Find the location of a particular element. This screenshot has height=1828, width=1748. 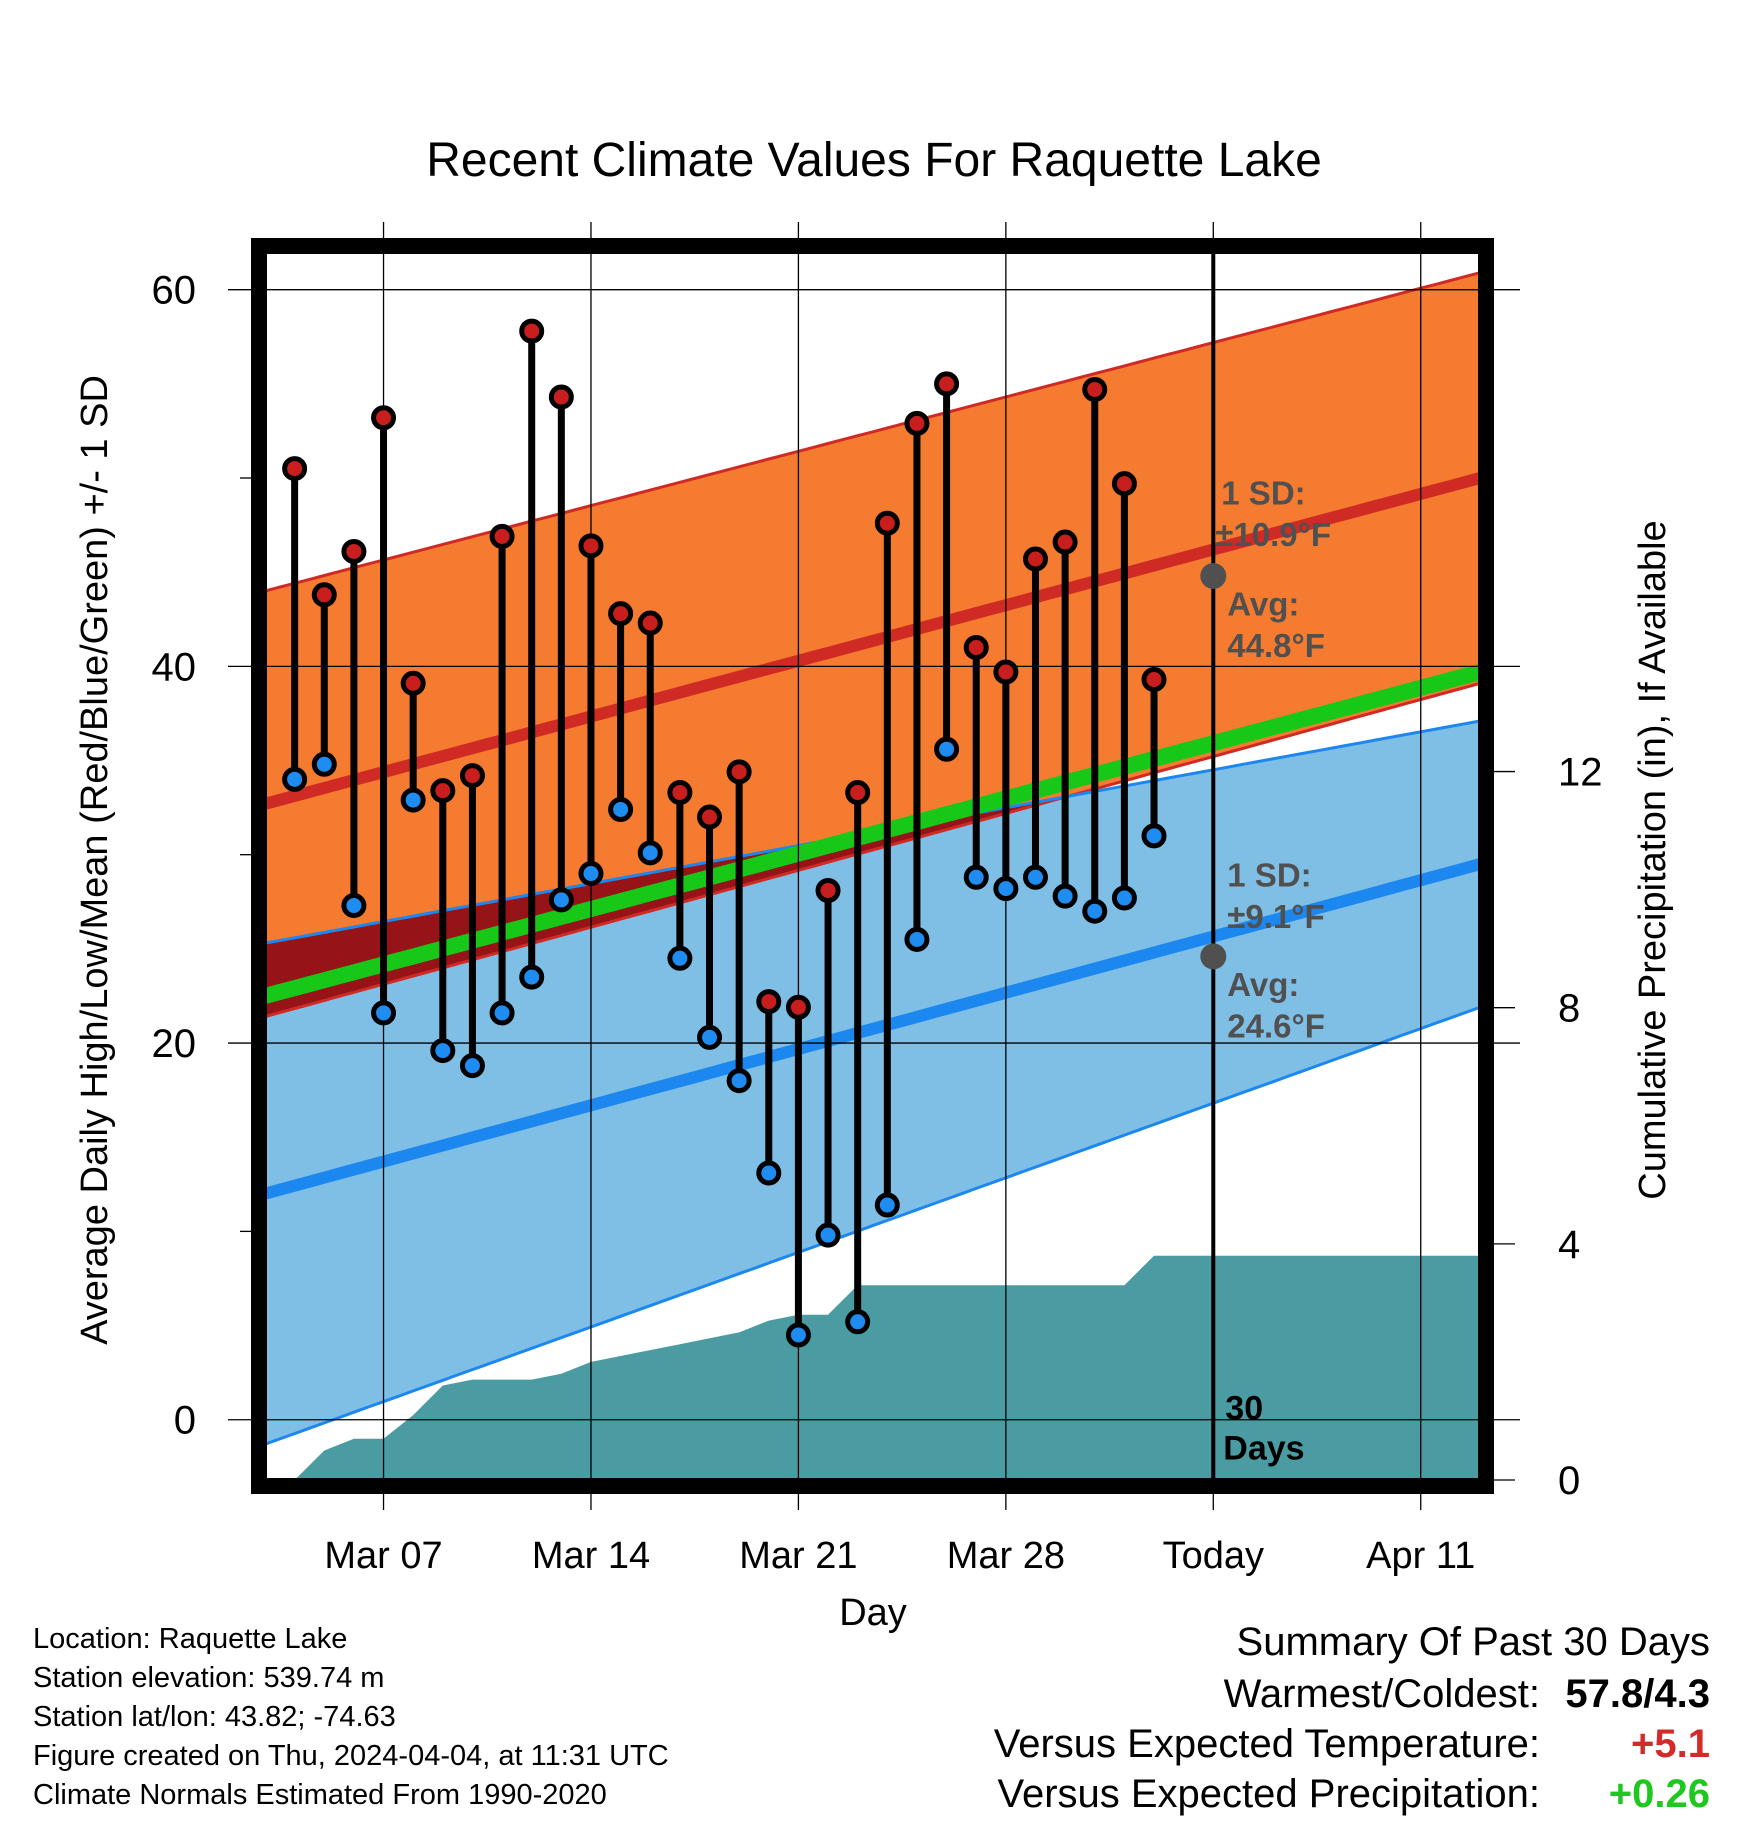

y2-tick-label: 4 is located at coordinates (1569, 1245).